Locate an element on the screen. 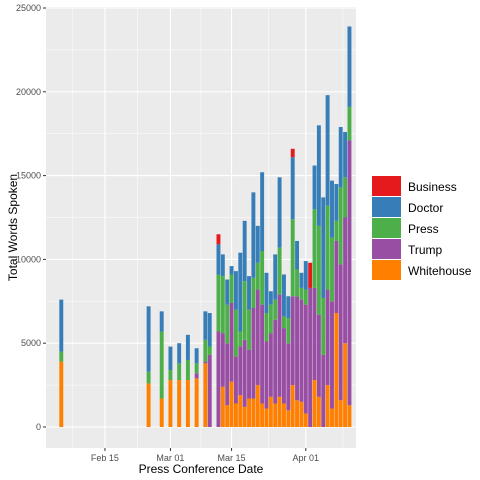  legend-label: Business is located at coordinates (432, 187).